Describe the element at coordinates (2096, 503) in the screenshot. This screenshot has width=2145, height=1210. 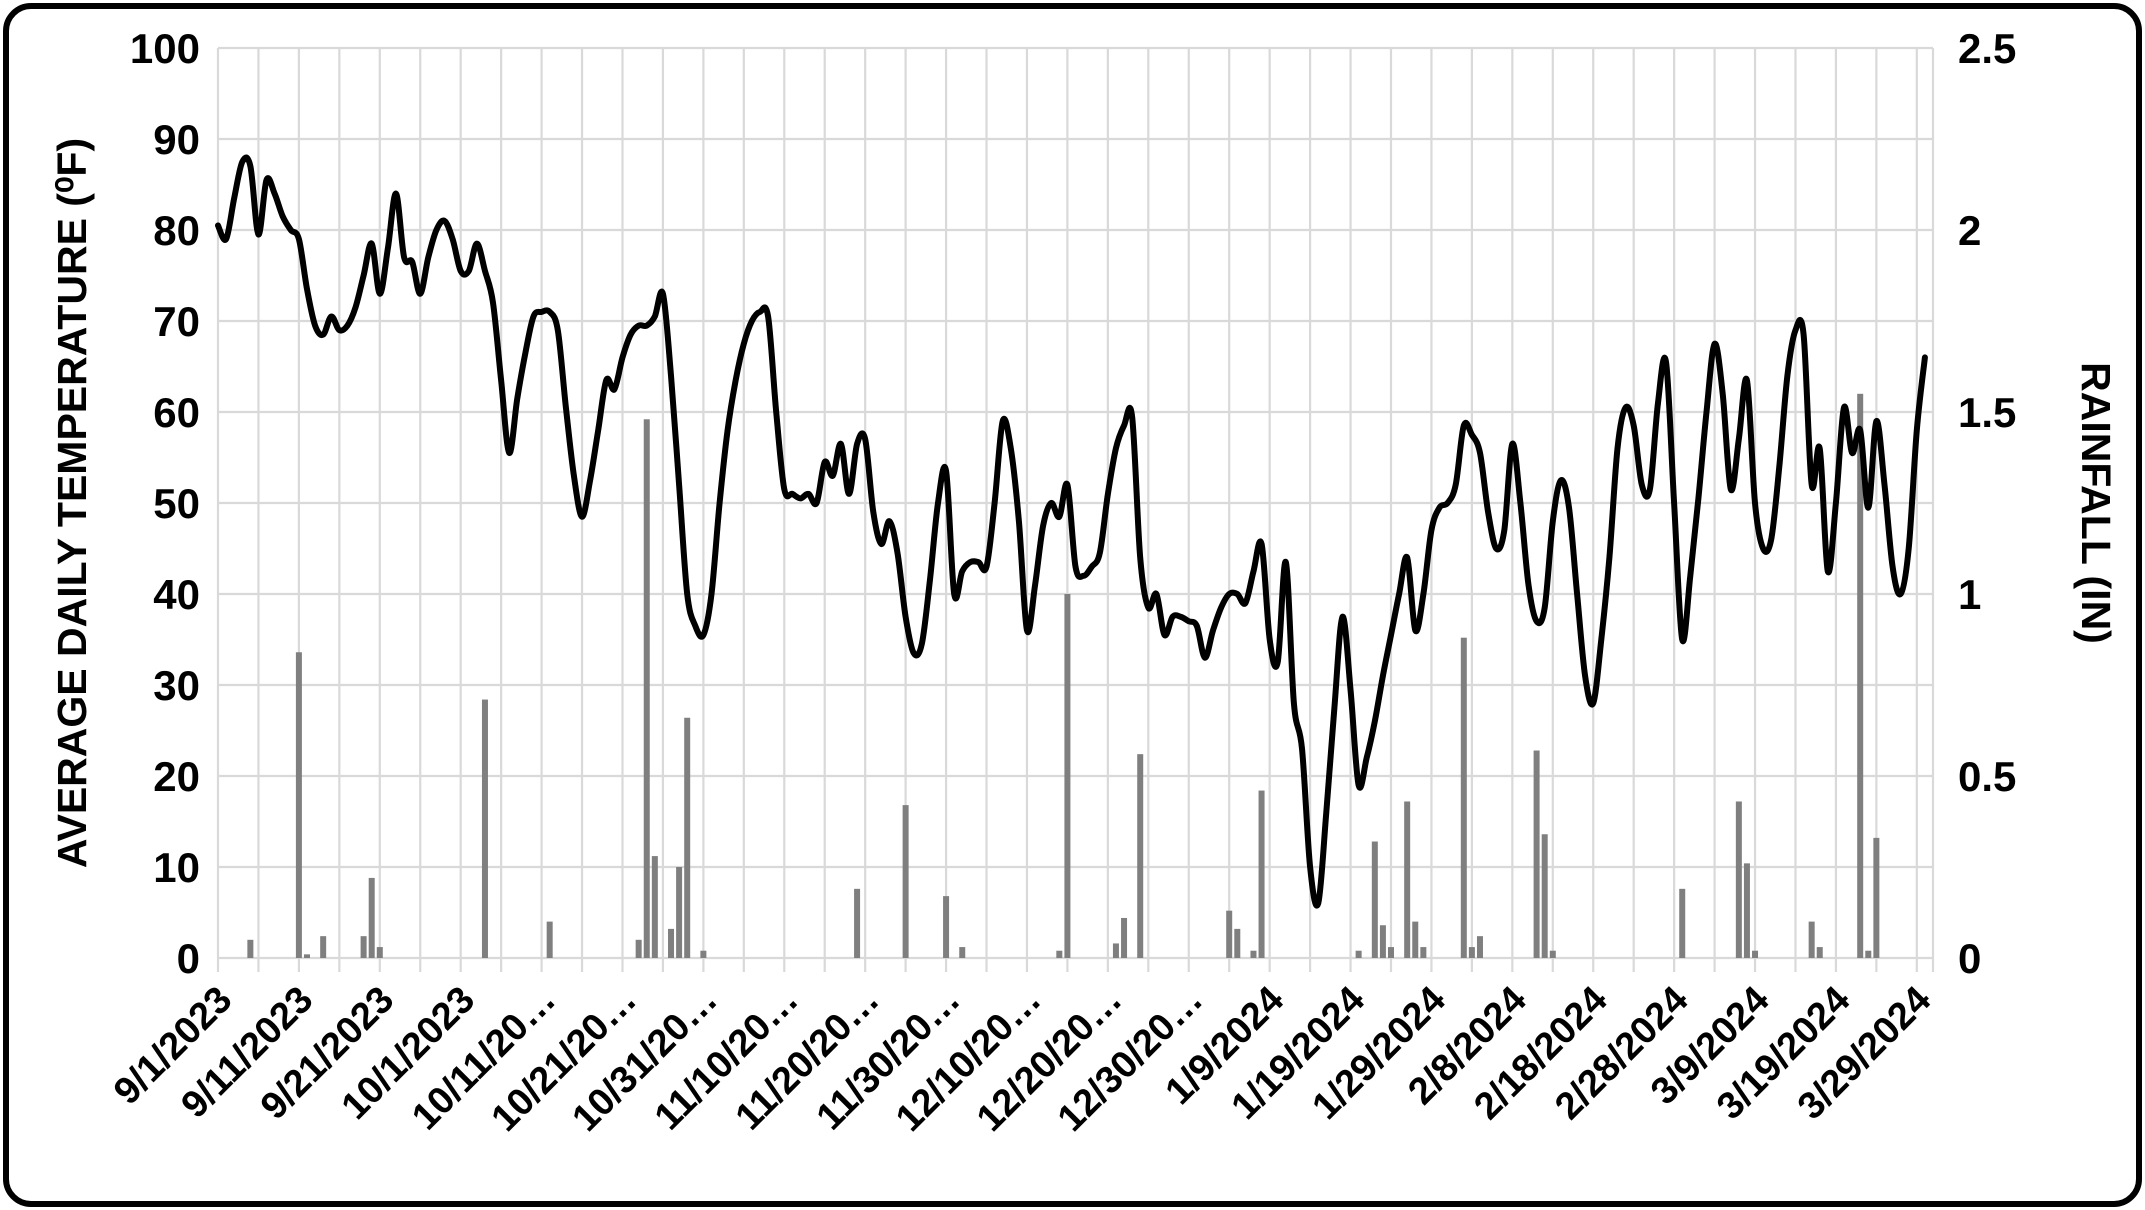
I see `right-axis-title: RAINFALL (IN)` at that location.